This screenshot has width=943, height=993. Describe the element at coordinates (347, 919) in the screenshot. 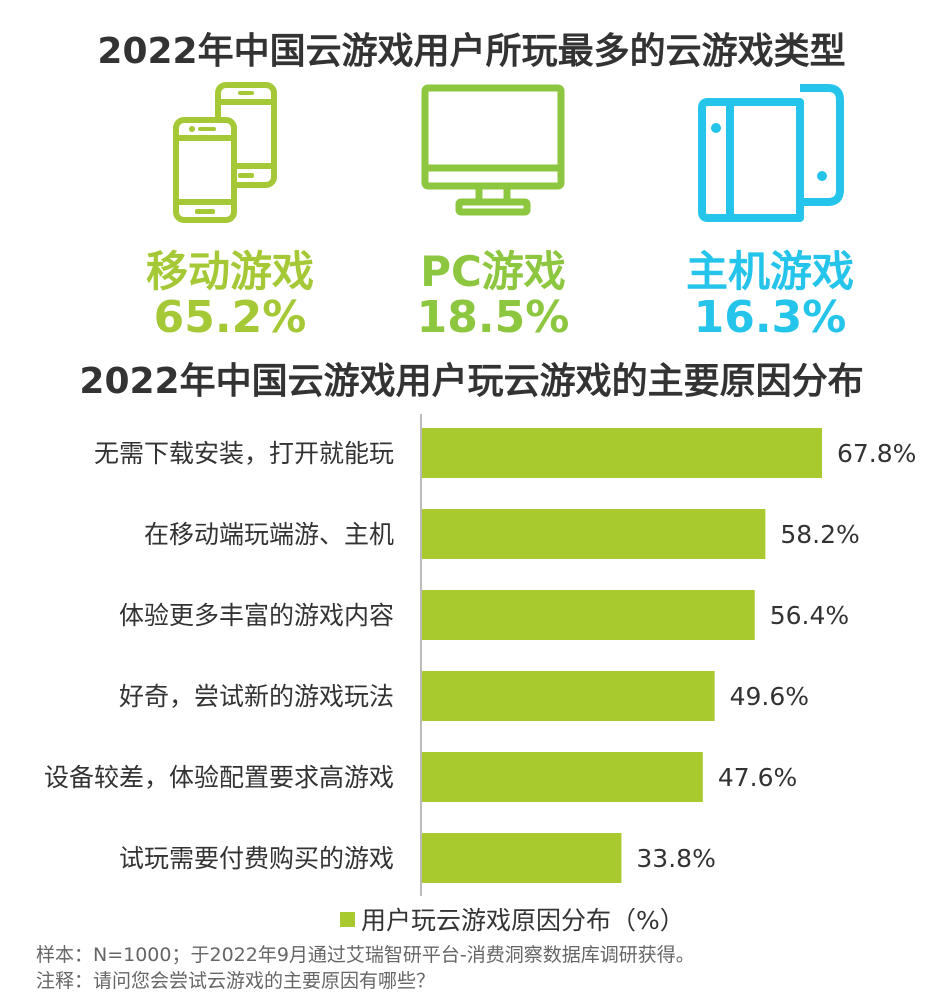

I see `legend-swatch` at that location.